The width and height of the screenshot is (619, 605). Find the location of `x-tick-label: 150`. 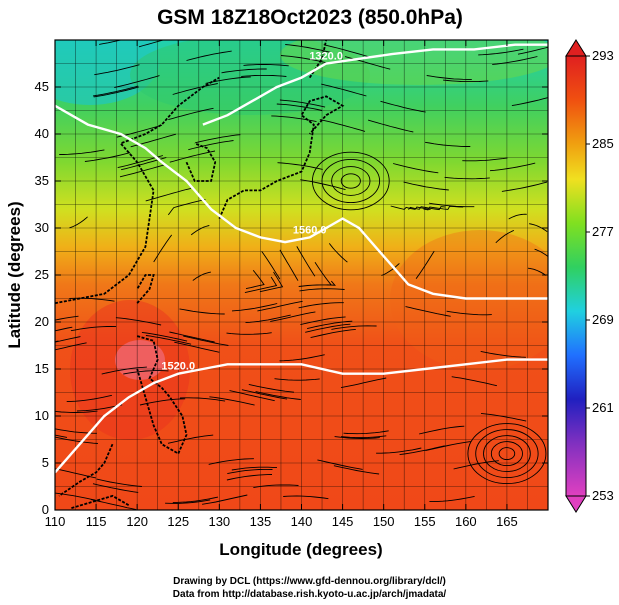

x-tick-label: 150 is located at coordinates (384, 521).